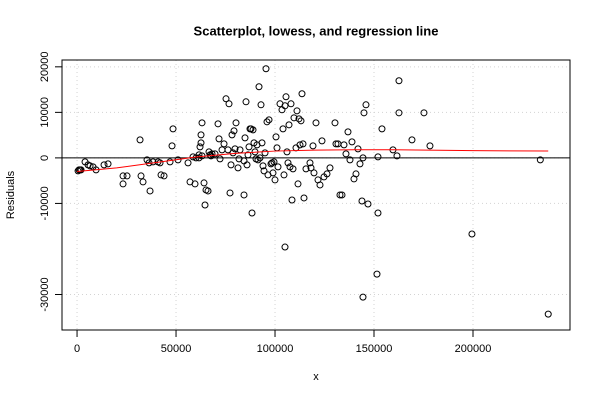 This screenshot has width=600, height=400. I want to click on y-tick-label: 20000, so click(45, 67).